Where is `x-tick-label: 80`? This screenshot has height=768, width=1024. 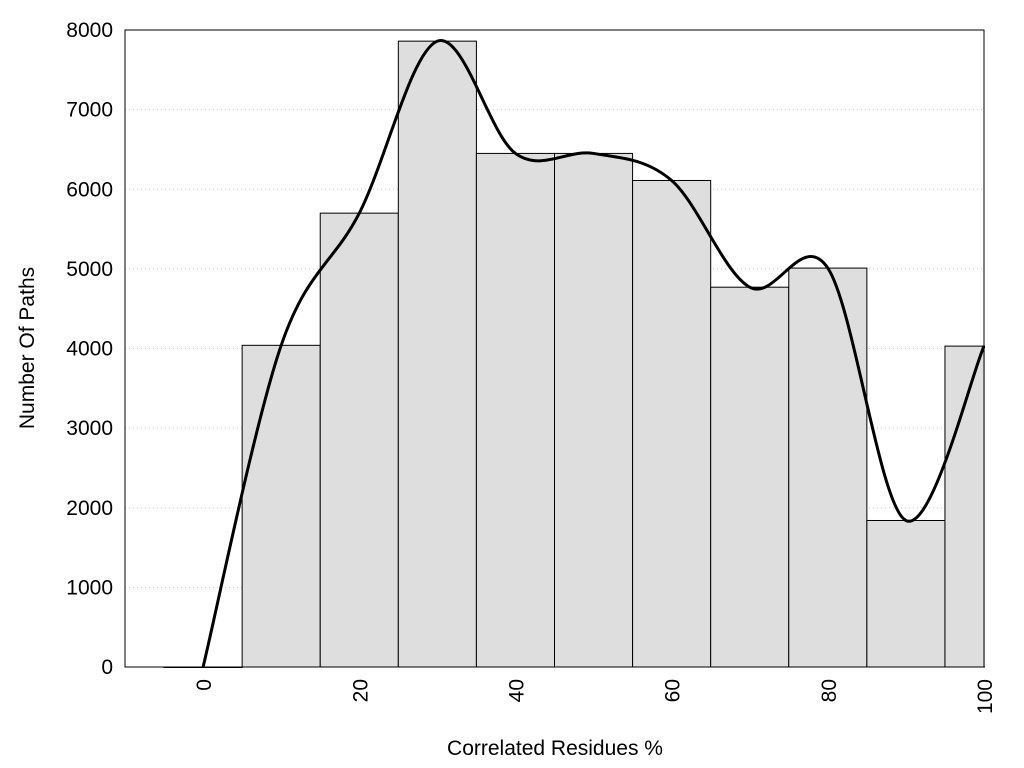
x-tick-label: 80 is located at coordinates (829, 690).